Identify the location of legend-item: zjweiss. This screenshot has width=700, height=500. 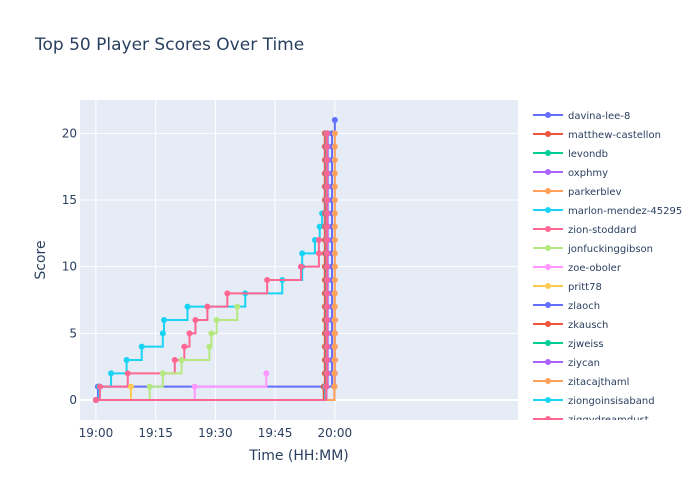
(568, 344).